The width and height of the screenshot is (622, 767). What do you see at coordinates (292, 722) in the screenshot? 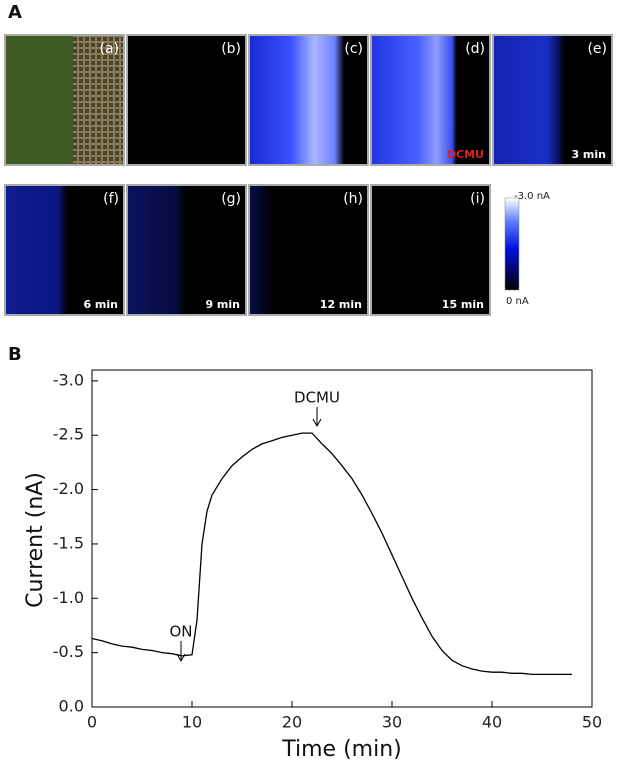
I see `x-tick-label: 20` at bounding box center [292, 722].